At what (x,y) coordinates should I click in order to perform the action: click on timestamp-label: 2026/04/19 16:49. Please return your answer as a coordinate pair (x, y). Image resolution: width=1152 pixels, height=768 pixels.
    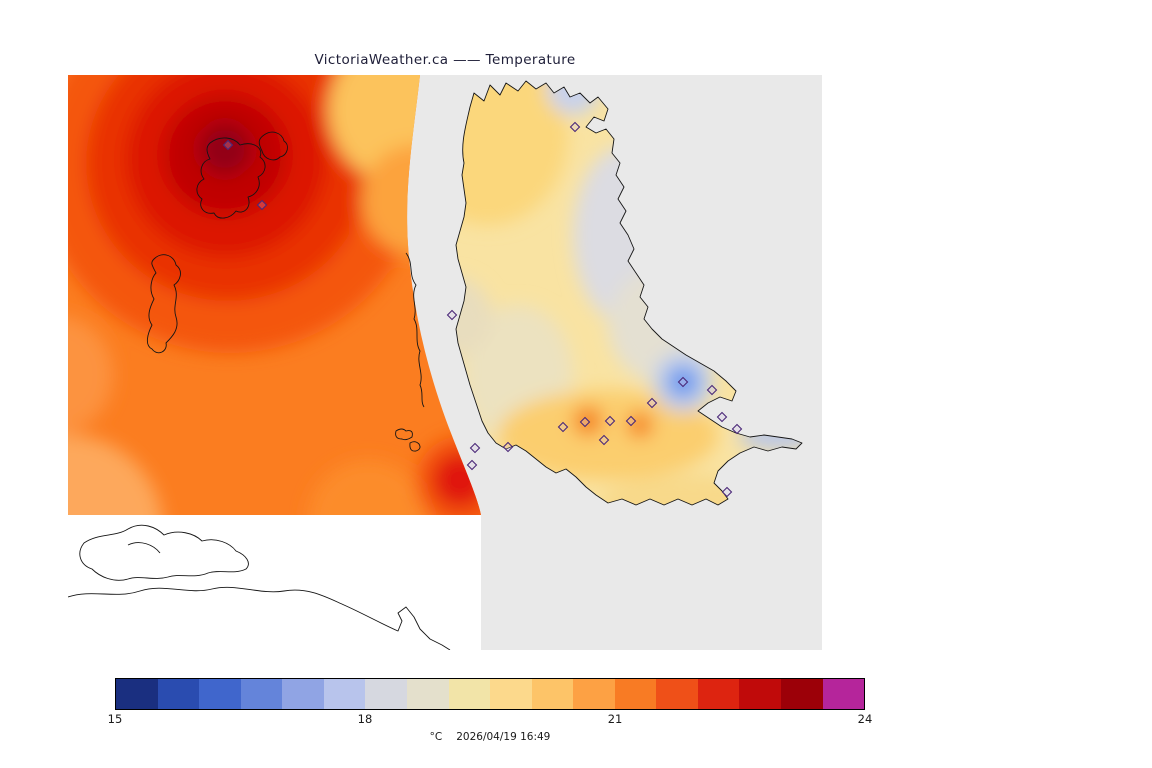
    Looking at the image, I should click on (503, 737).